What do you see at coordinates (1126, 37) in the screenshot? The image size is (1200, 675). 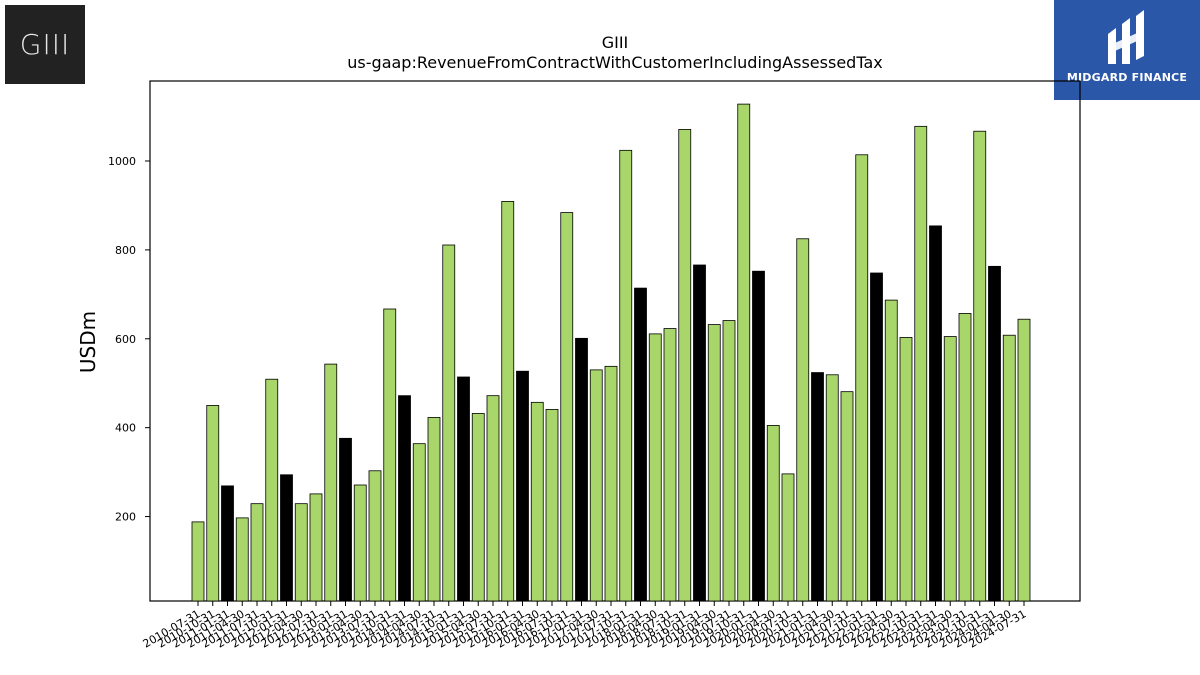 I see `midgard-emblem-icon` at bounding box center [1126, 37].